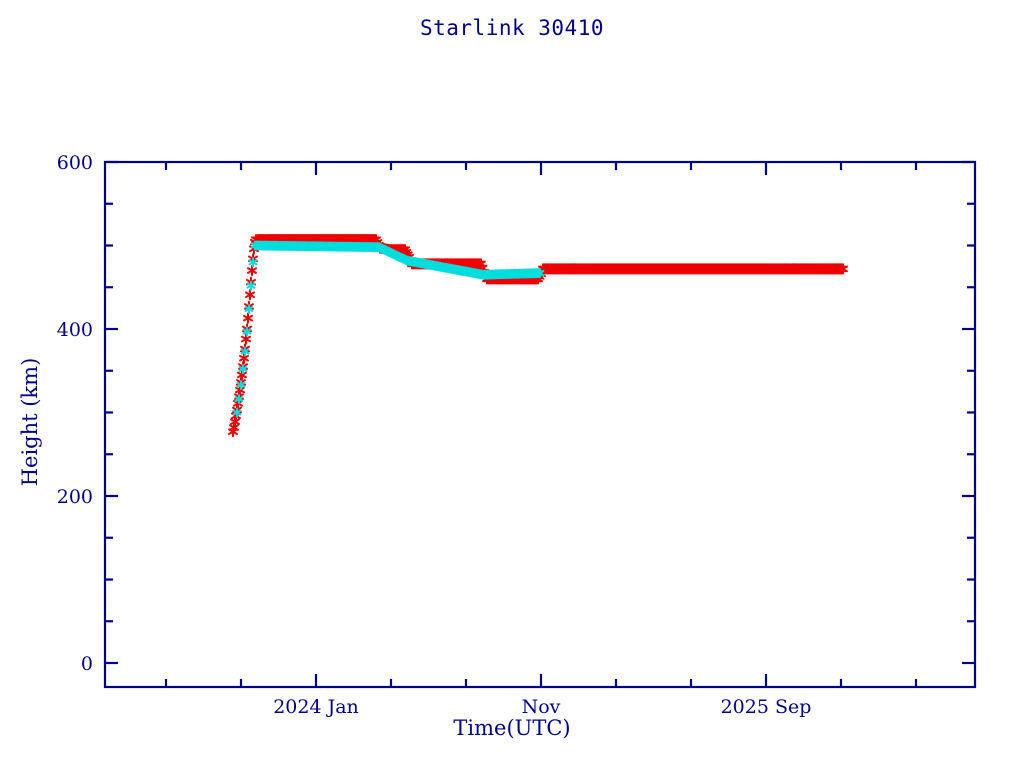  Describe the element at coordinates (87, 664) in the screenshot. I see `y-tick-label: 0` at that location.